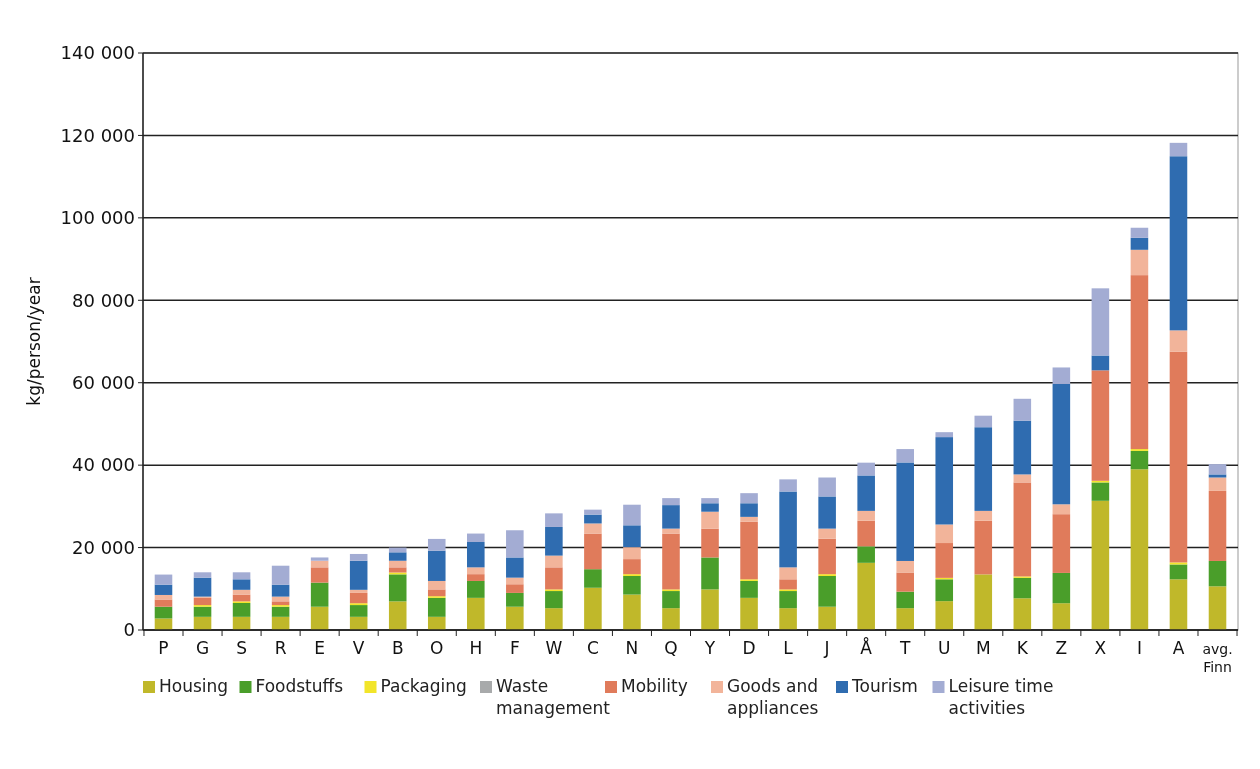  What do you see at coordinates (437, 648) in the screenshot?
I see `x-tick-label: O` at bounding box center [437, 648].